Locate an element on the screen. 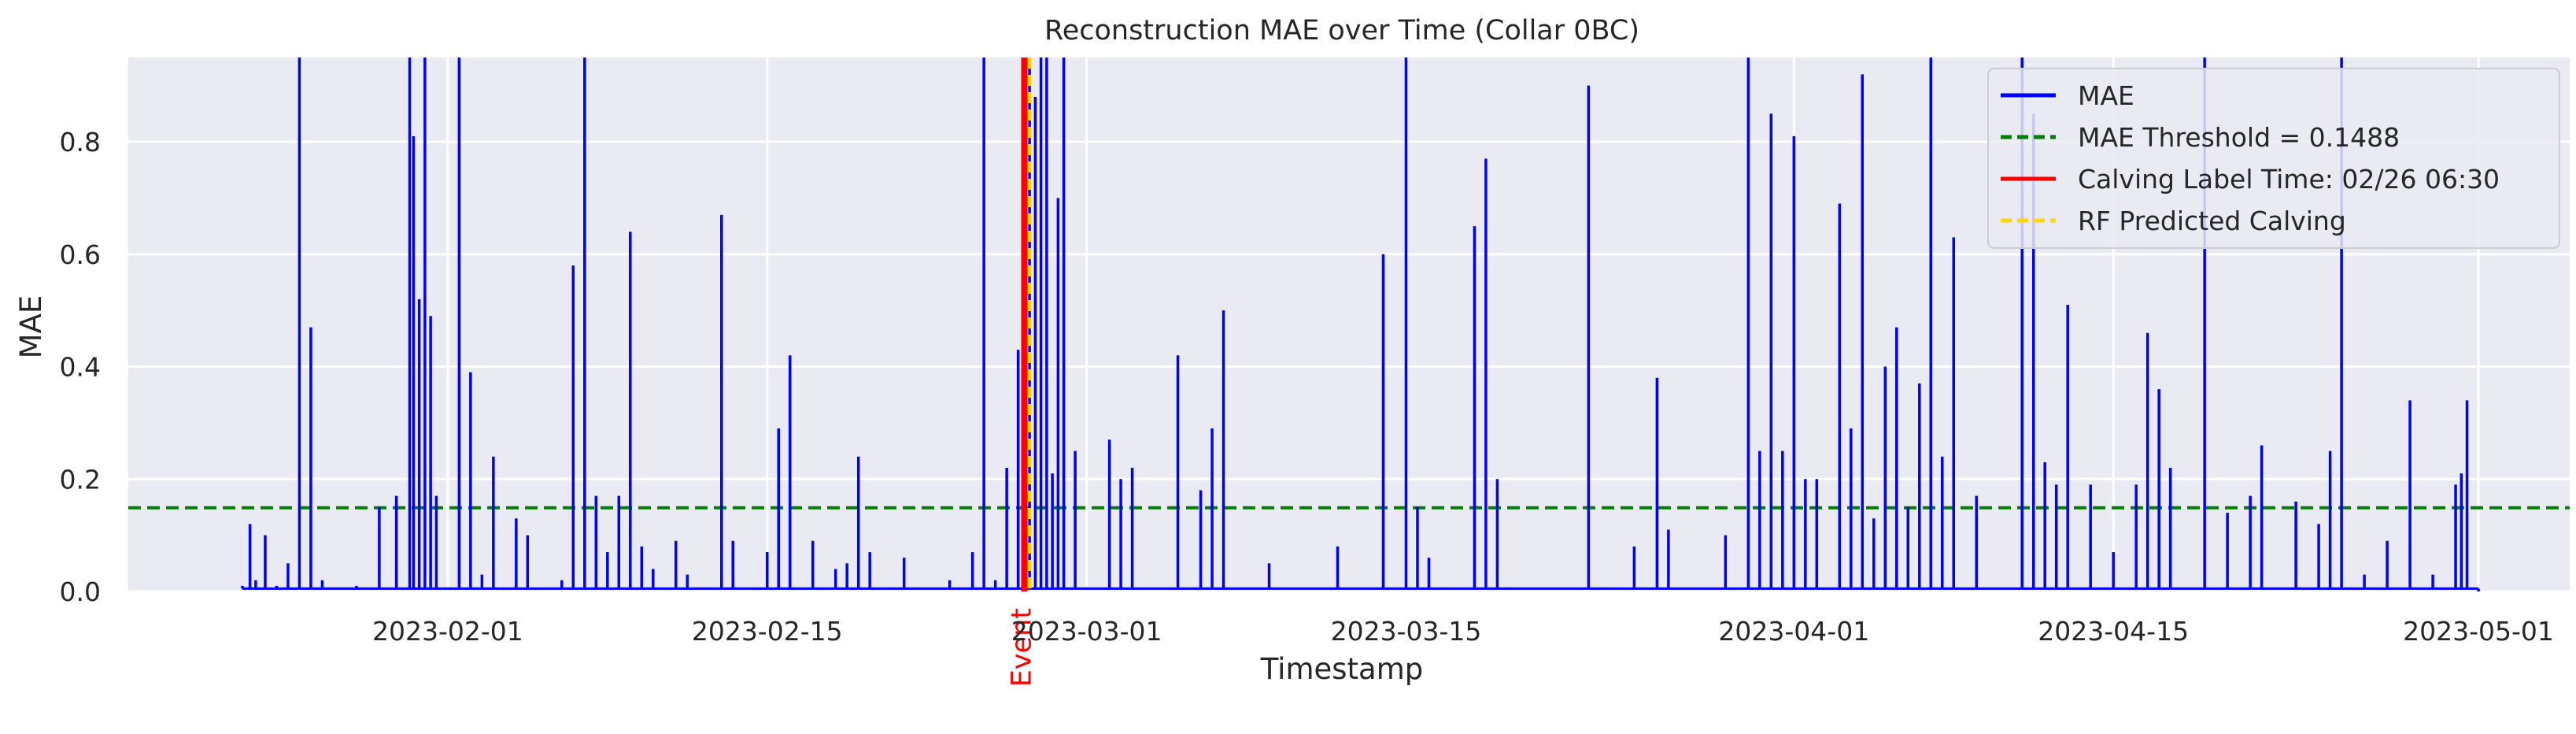  y-tick-label: 0.6 is located at coordinates (80, 255).